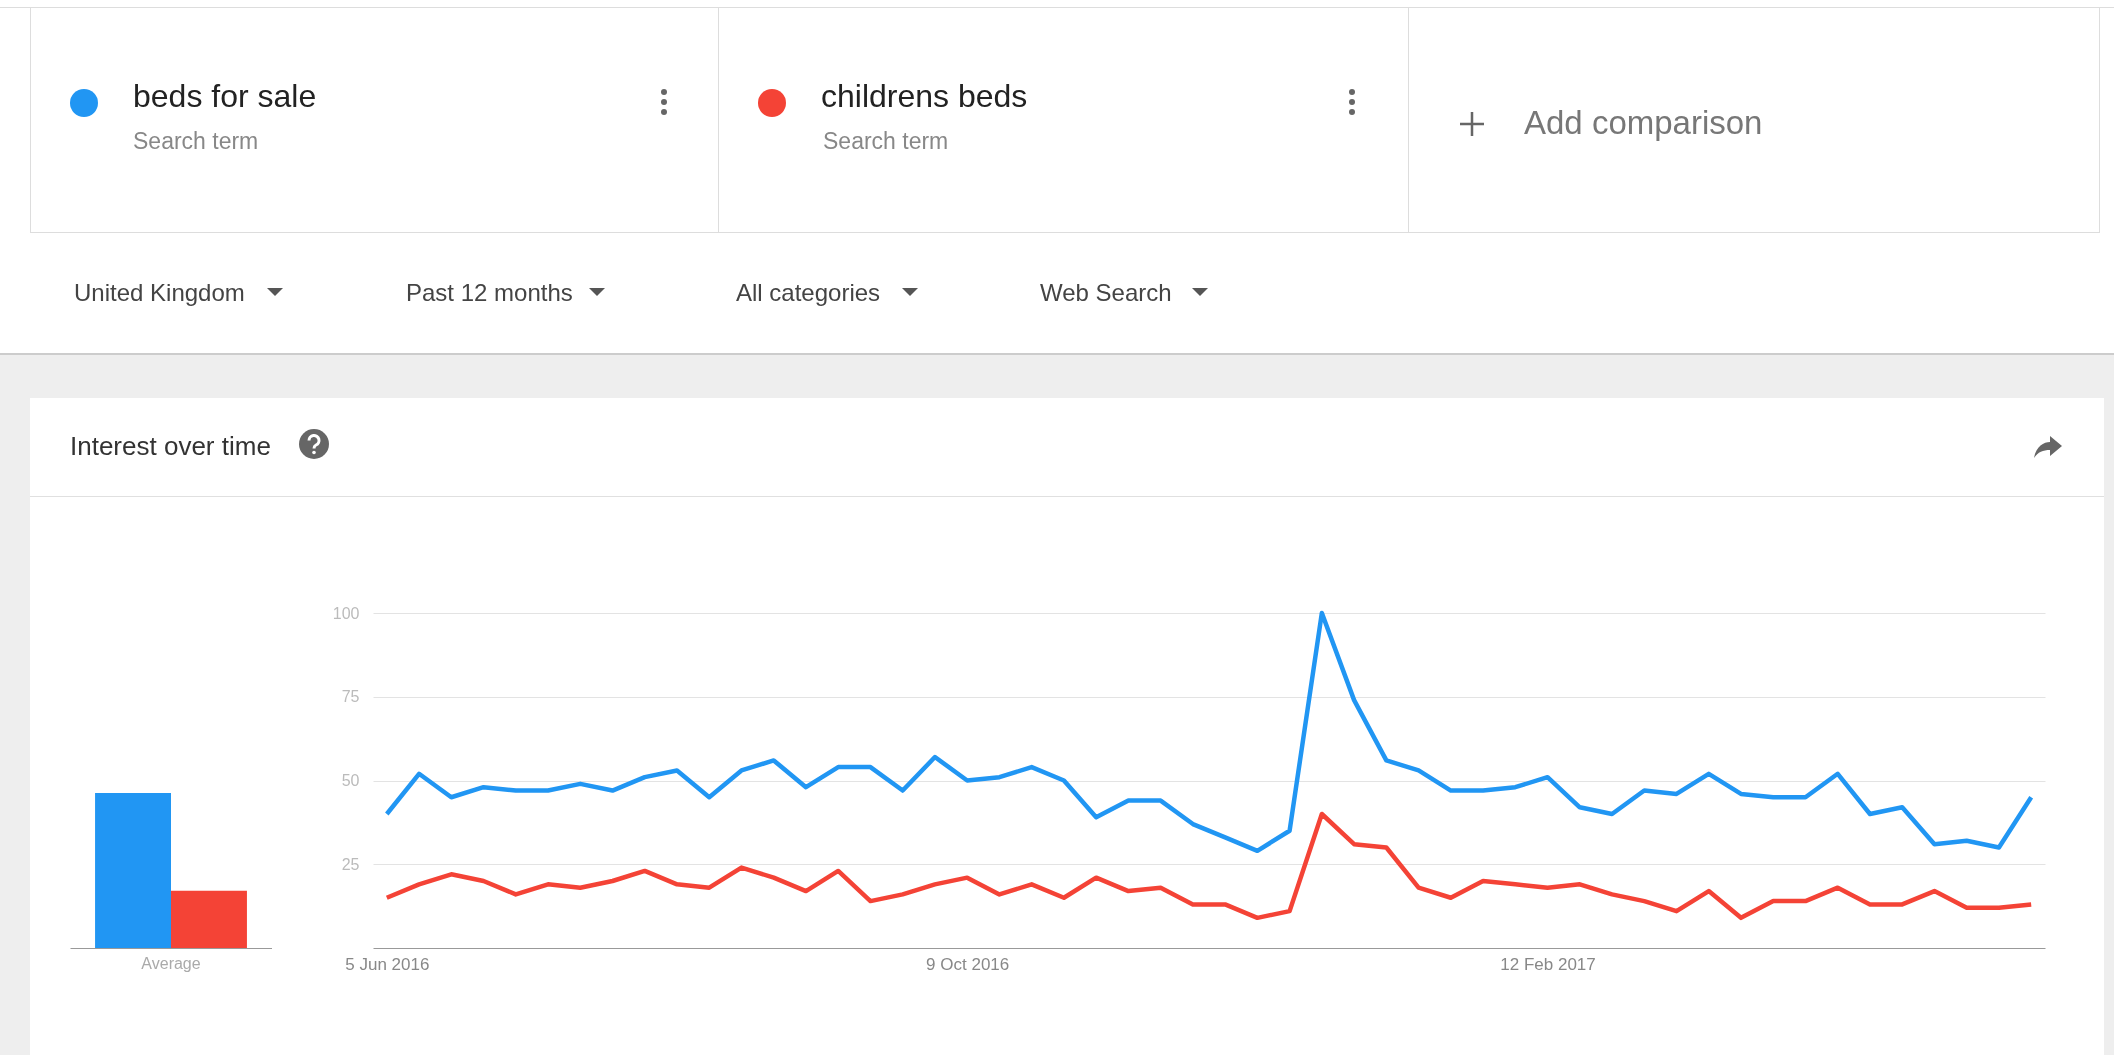 Image resolution: width=2114 pixels, height=1055 pixels. I want to click on x-tick-label: 12 Feb 2017, so click(1548, 964).